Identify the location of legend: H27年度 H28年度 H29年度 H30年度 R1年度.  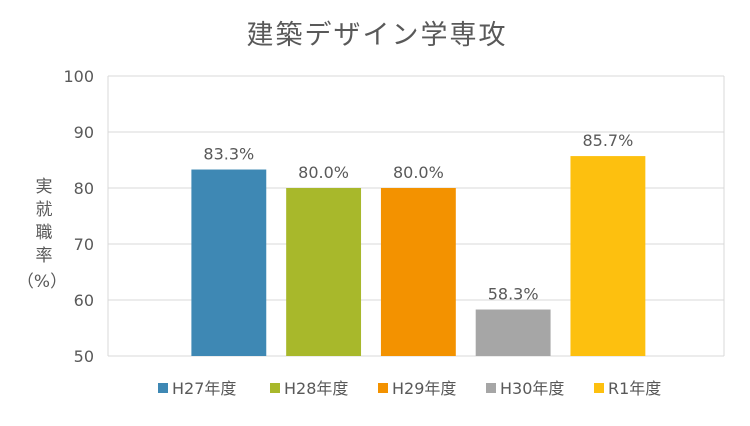
(409, 388).